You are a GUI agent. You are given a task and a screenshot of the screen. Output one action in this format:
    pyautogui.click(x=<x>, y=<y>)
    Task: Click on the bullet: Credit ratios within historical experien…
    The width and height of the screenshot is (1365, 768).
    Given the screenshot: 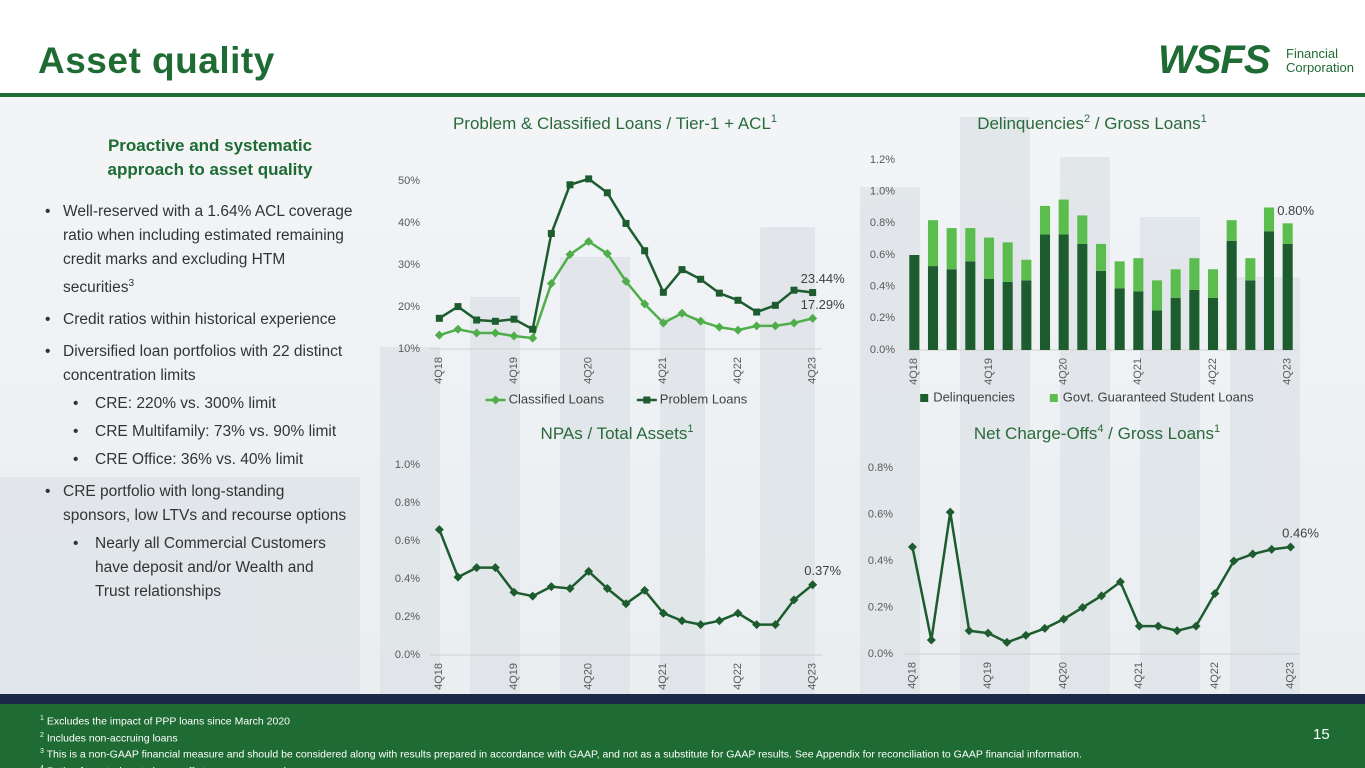 What is the action you would take?
    pyautogui.click(x=196, y=320)
    